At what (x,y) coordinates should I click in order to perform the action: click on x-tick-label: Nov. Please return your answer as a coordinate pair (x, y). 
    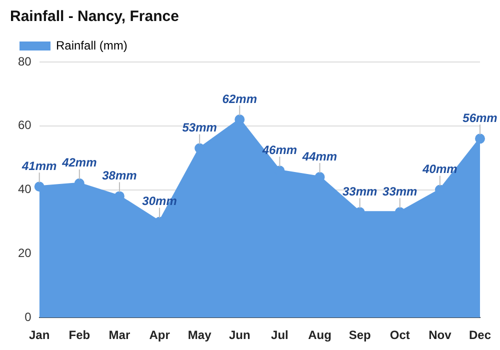
    Looking at the image, I should click on (440, 335).